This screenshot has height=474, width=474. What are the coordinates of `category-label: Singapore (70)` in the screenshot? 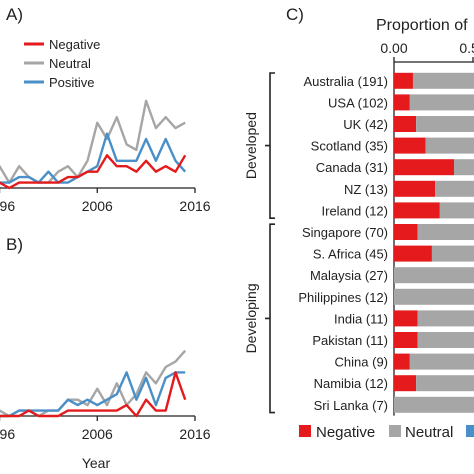 It's located at (345, 232).